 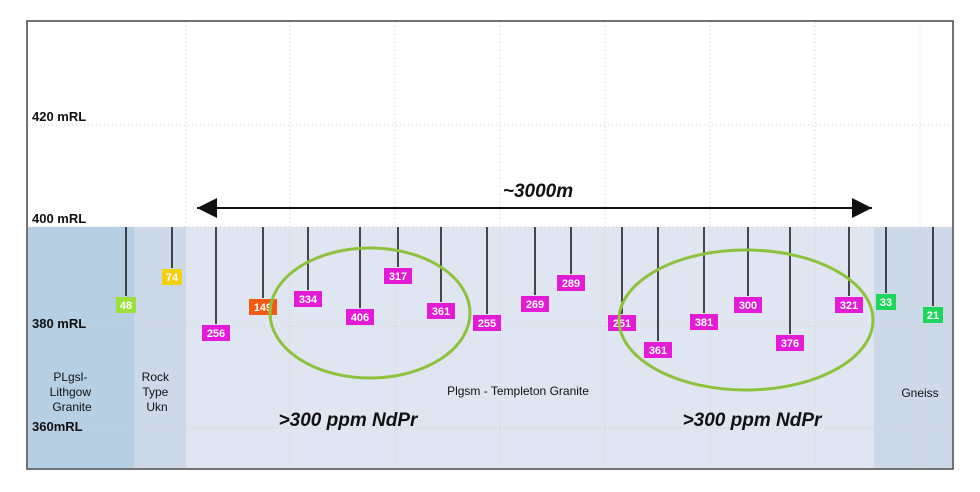 I want to click on level-label-400: 400 mRL, so click(x=59, y=218).